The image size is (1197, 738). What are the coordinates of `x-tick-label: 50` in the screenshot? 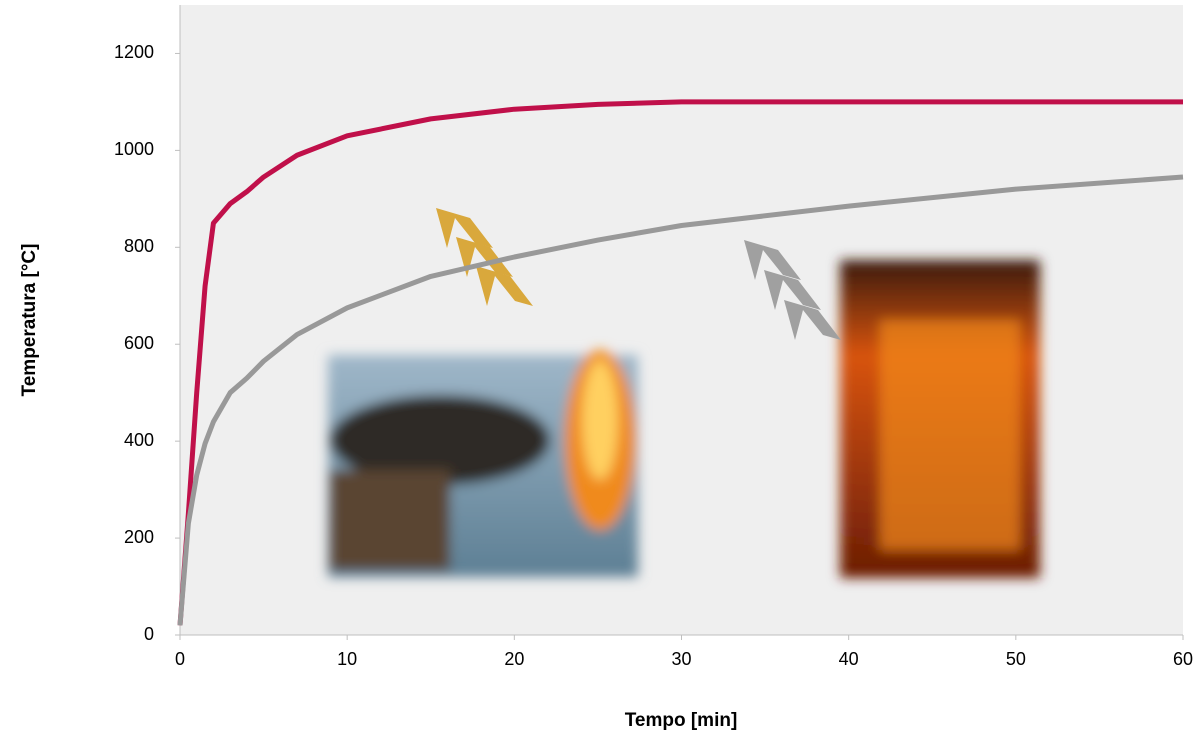 It's located at (1016, 659).